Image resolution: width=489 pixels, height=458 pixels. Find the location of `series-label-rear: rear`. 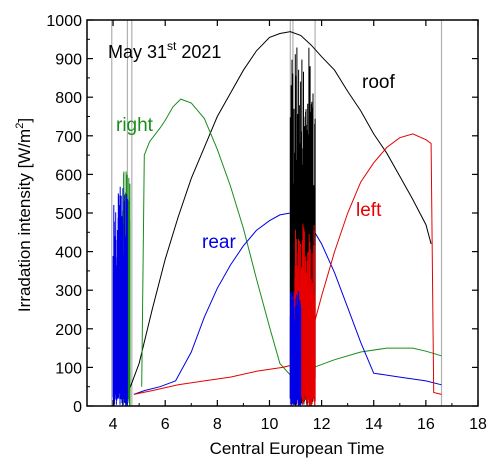

series-label-rear: rear is located at coordinates (219, 242).